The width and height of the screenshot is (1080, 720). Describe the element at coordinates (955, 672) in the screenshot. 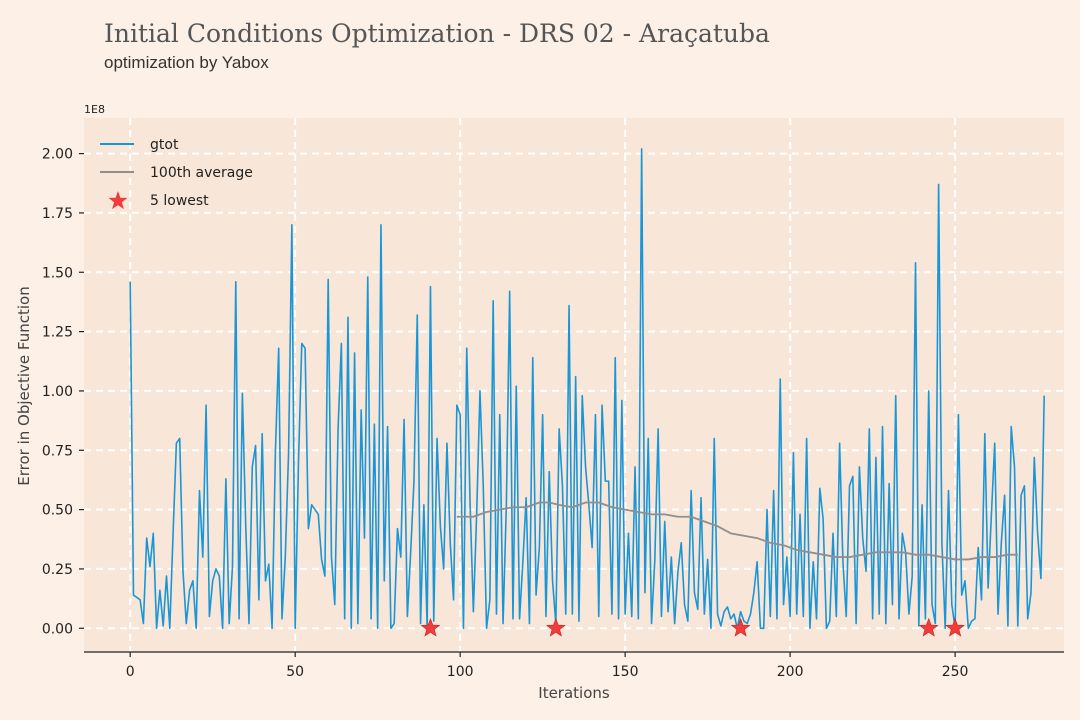

I see `x-tick-label: 250` at that location.